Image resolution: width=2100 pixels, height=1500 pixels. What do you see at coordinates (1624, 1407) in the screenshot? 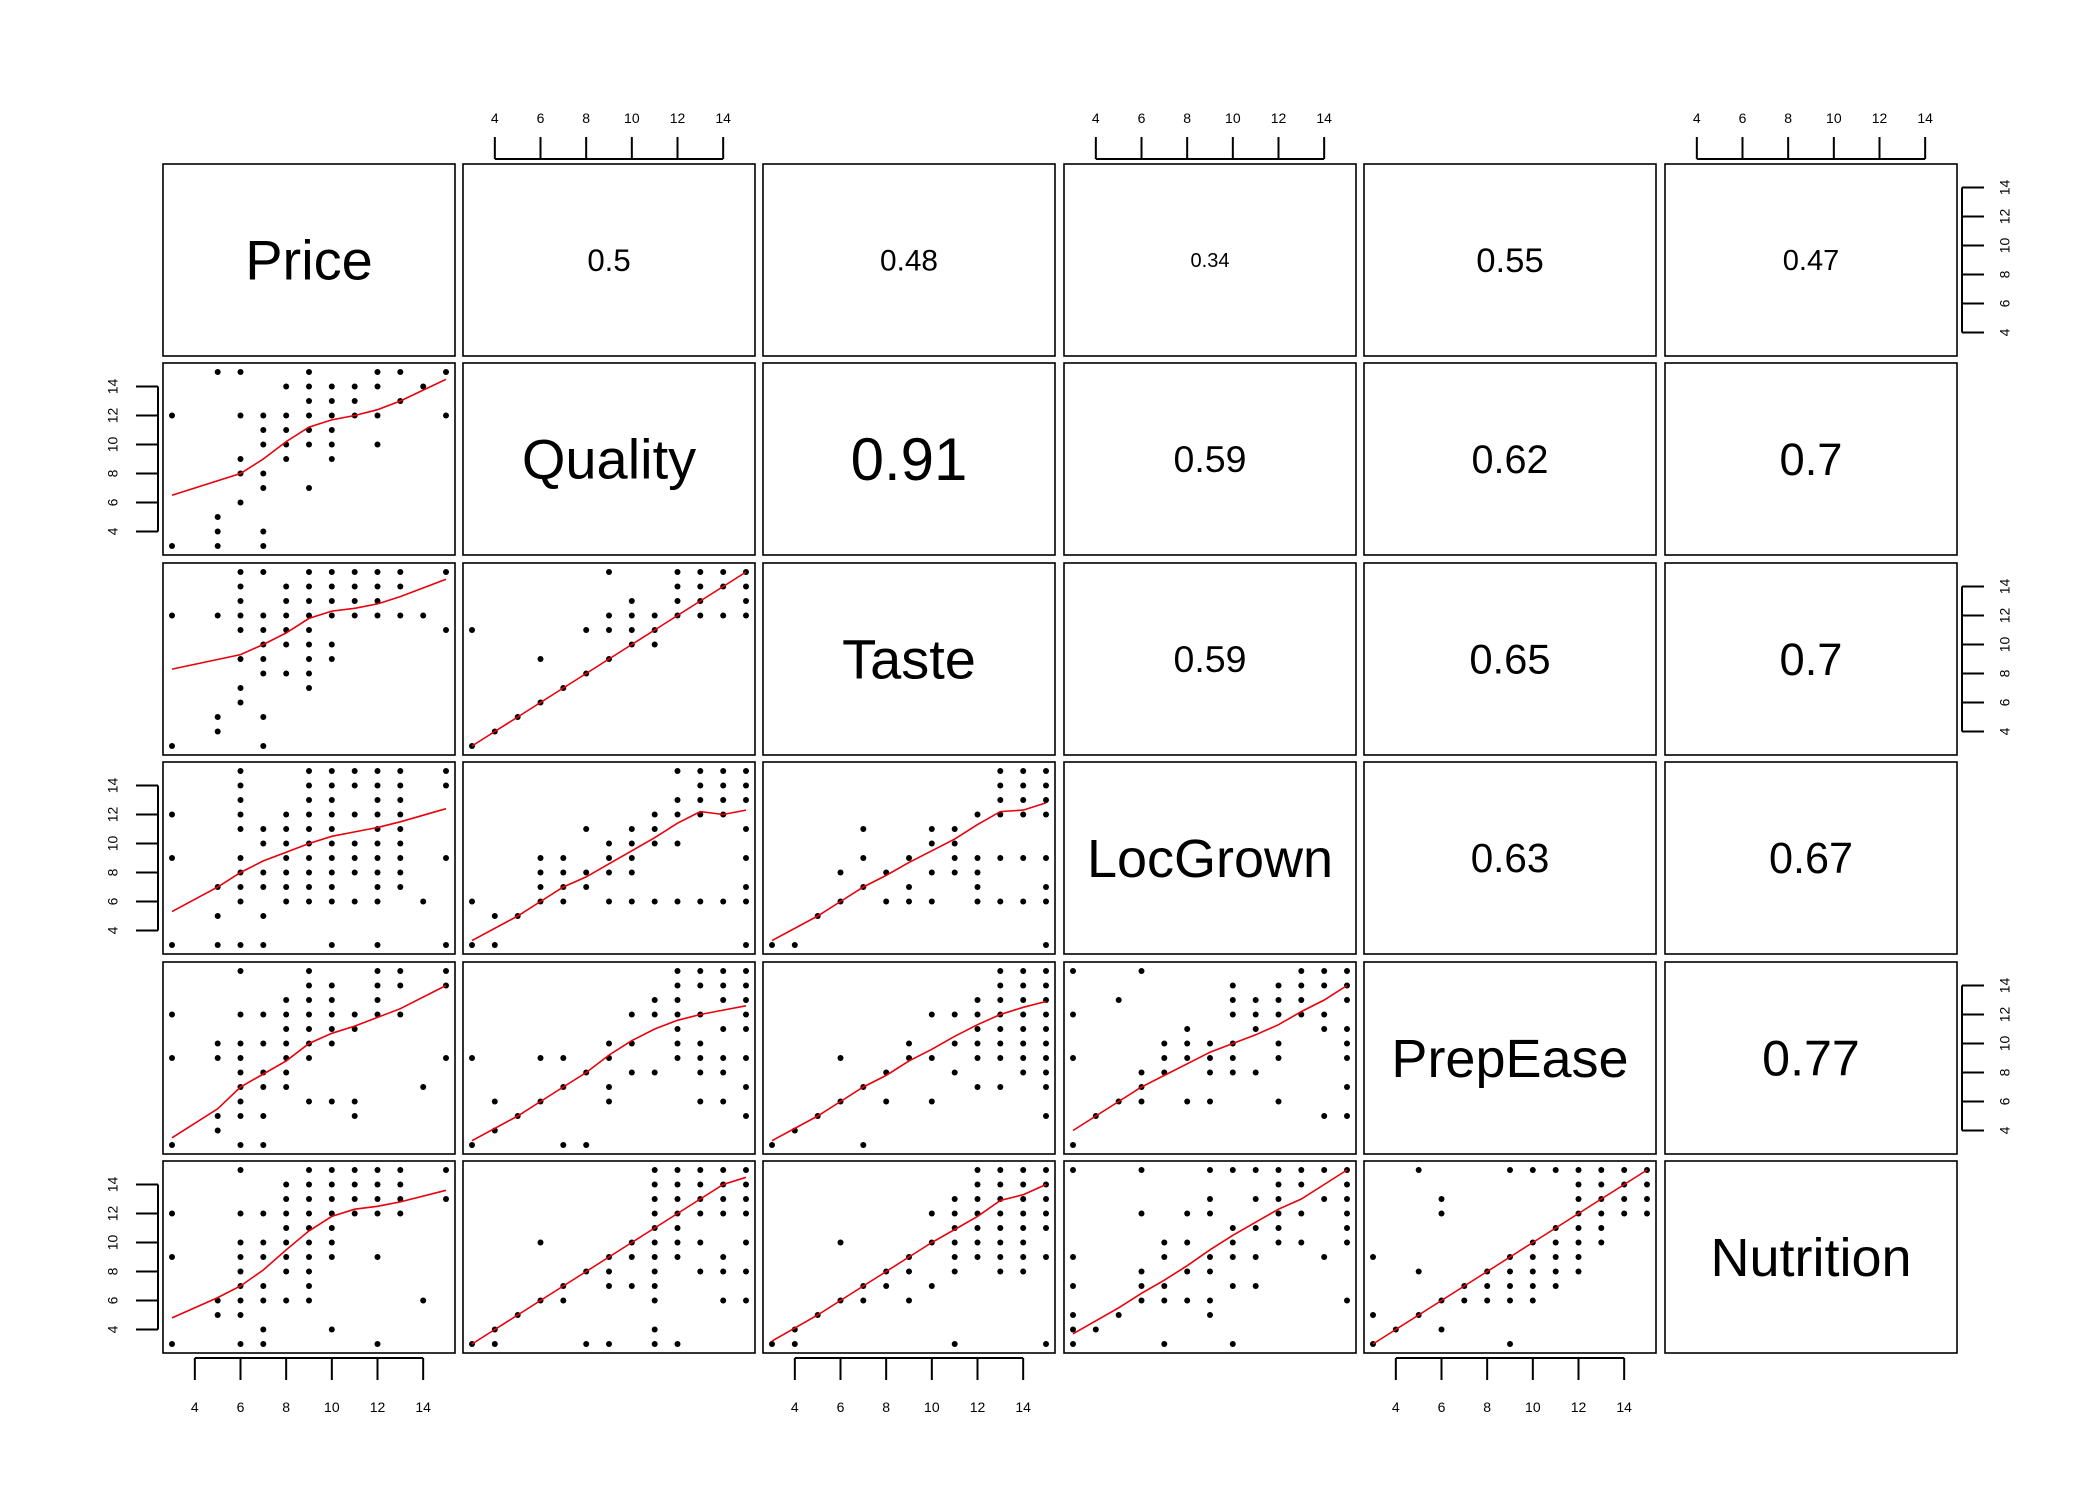
I see `tick-label: 14` at bounding box center [1624, 1407].